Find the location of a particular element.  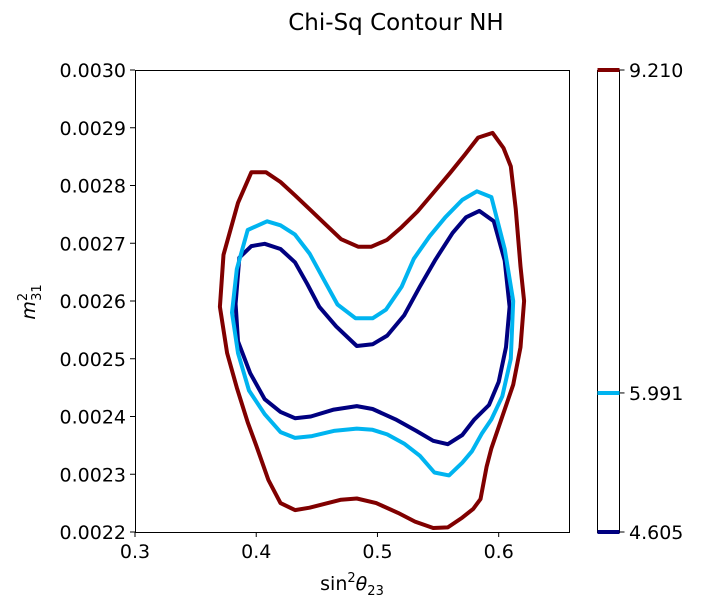

y-tick-label: 0.0025 is located at coordinates (93, 360).